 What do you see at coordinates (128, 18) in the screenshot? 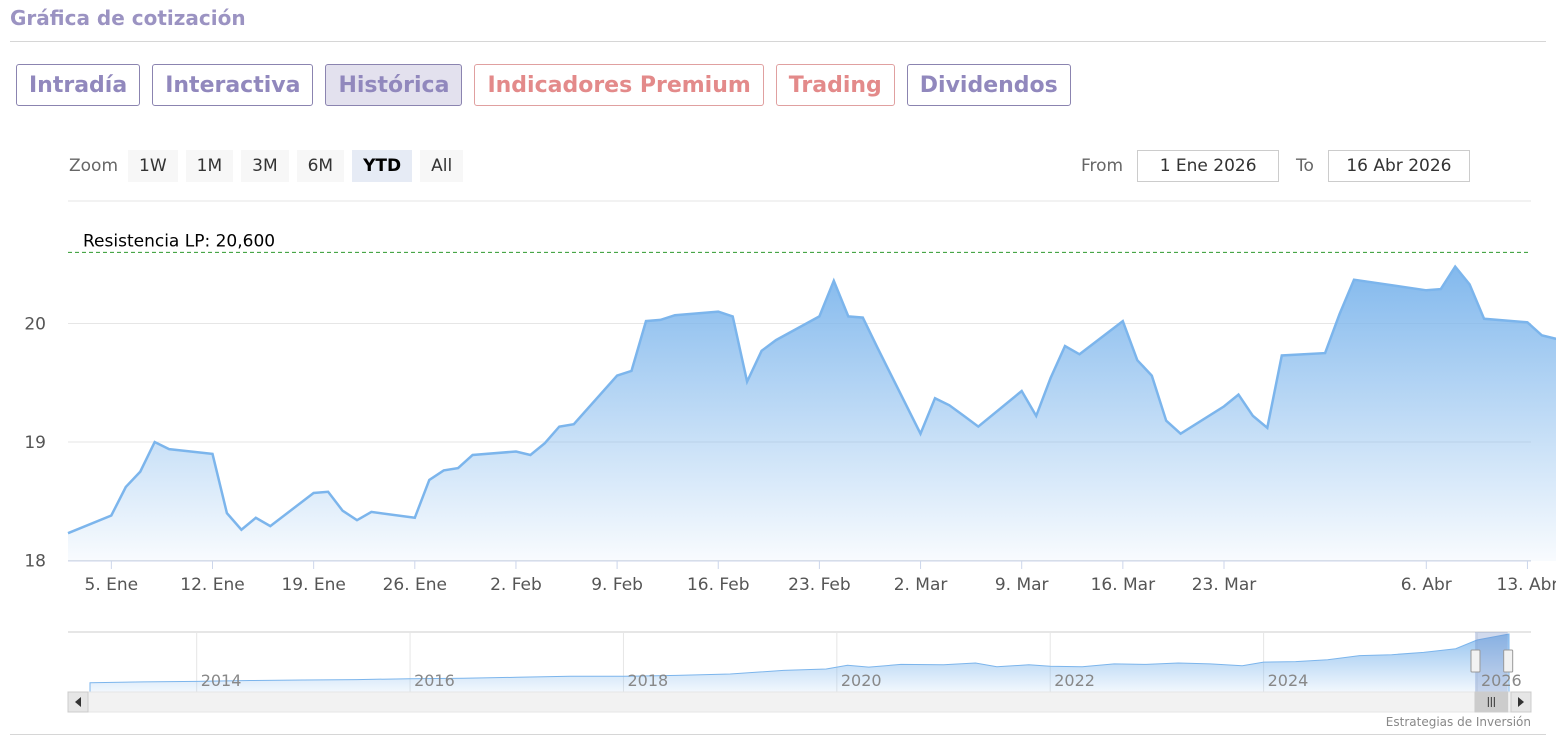
I see `page-title: Gráfica de cotización` at bounding box center [128, 18].